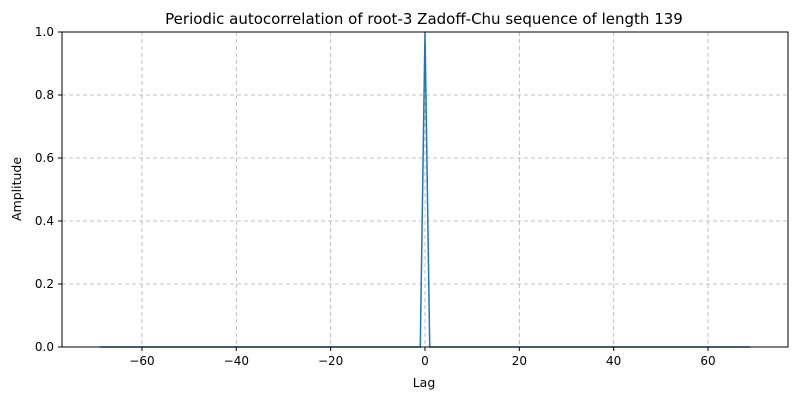 The width and height of the screenshot is (800, 404). What do you see at coordinates (44, 158) in the screenshot?
I see `y-tick-label: 0.6` at bounding box center [44, 158].